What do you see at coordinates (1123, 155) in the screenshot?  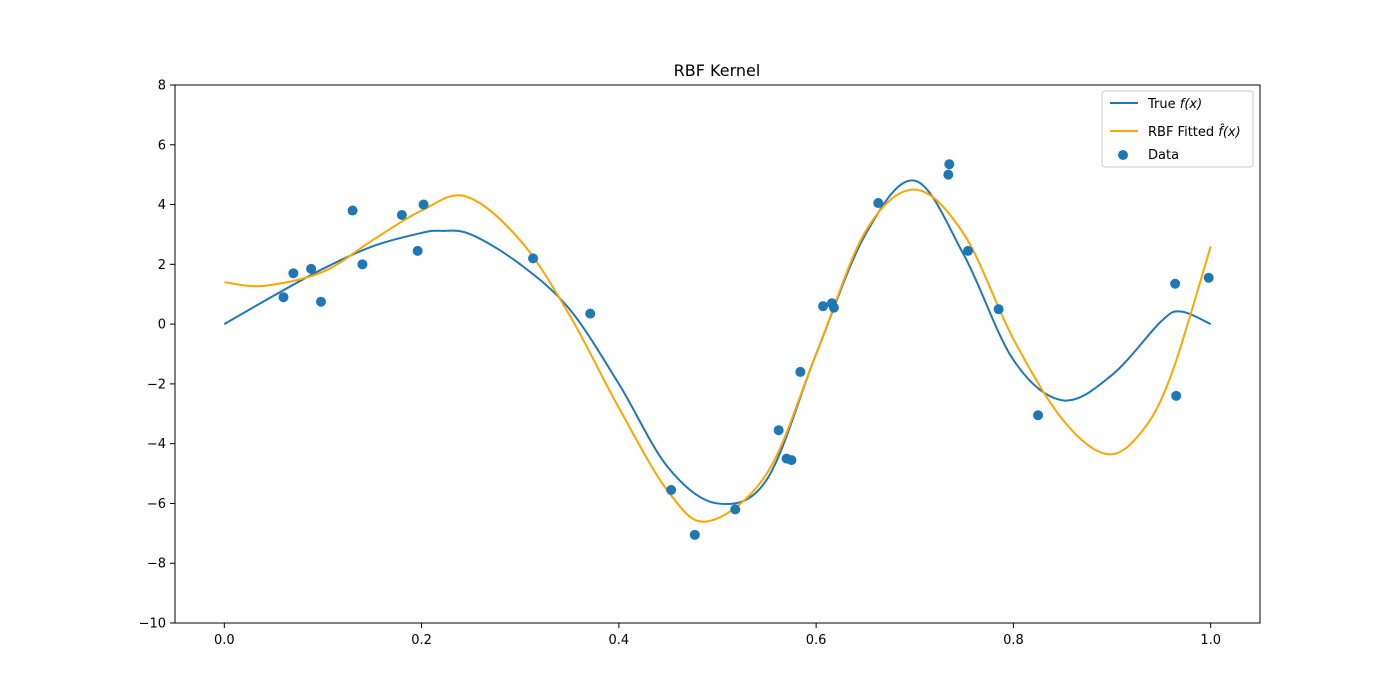 I see `legend-data-swatch` at bounding box center [1123, 155].